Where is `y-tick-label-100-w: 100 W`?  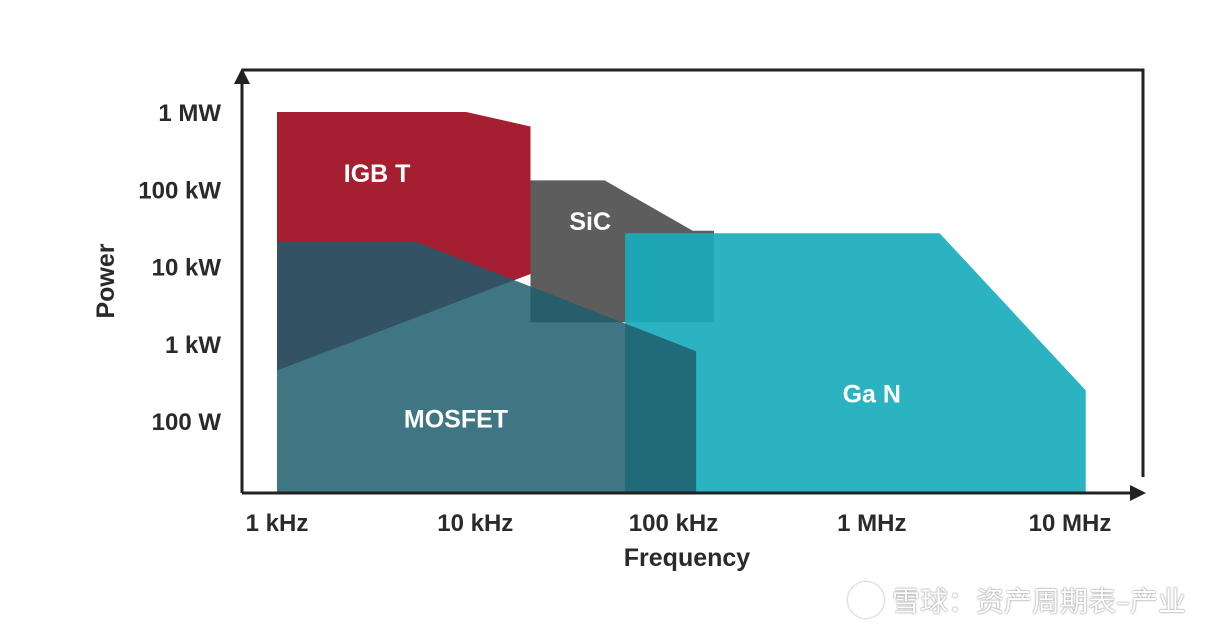 y-tick-label-100-w: 100 W is located at coordinates (187, 422).